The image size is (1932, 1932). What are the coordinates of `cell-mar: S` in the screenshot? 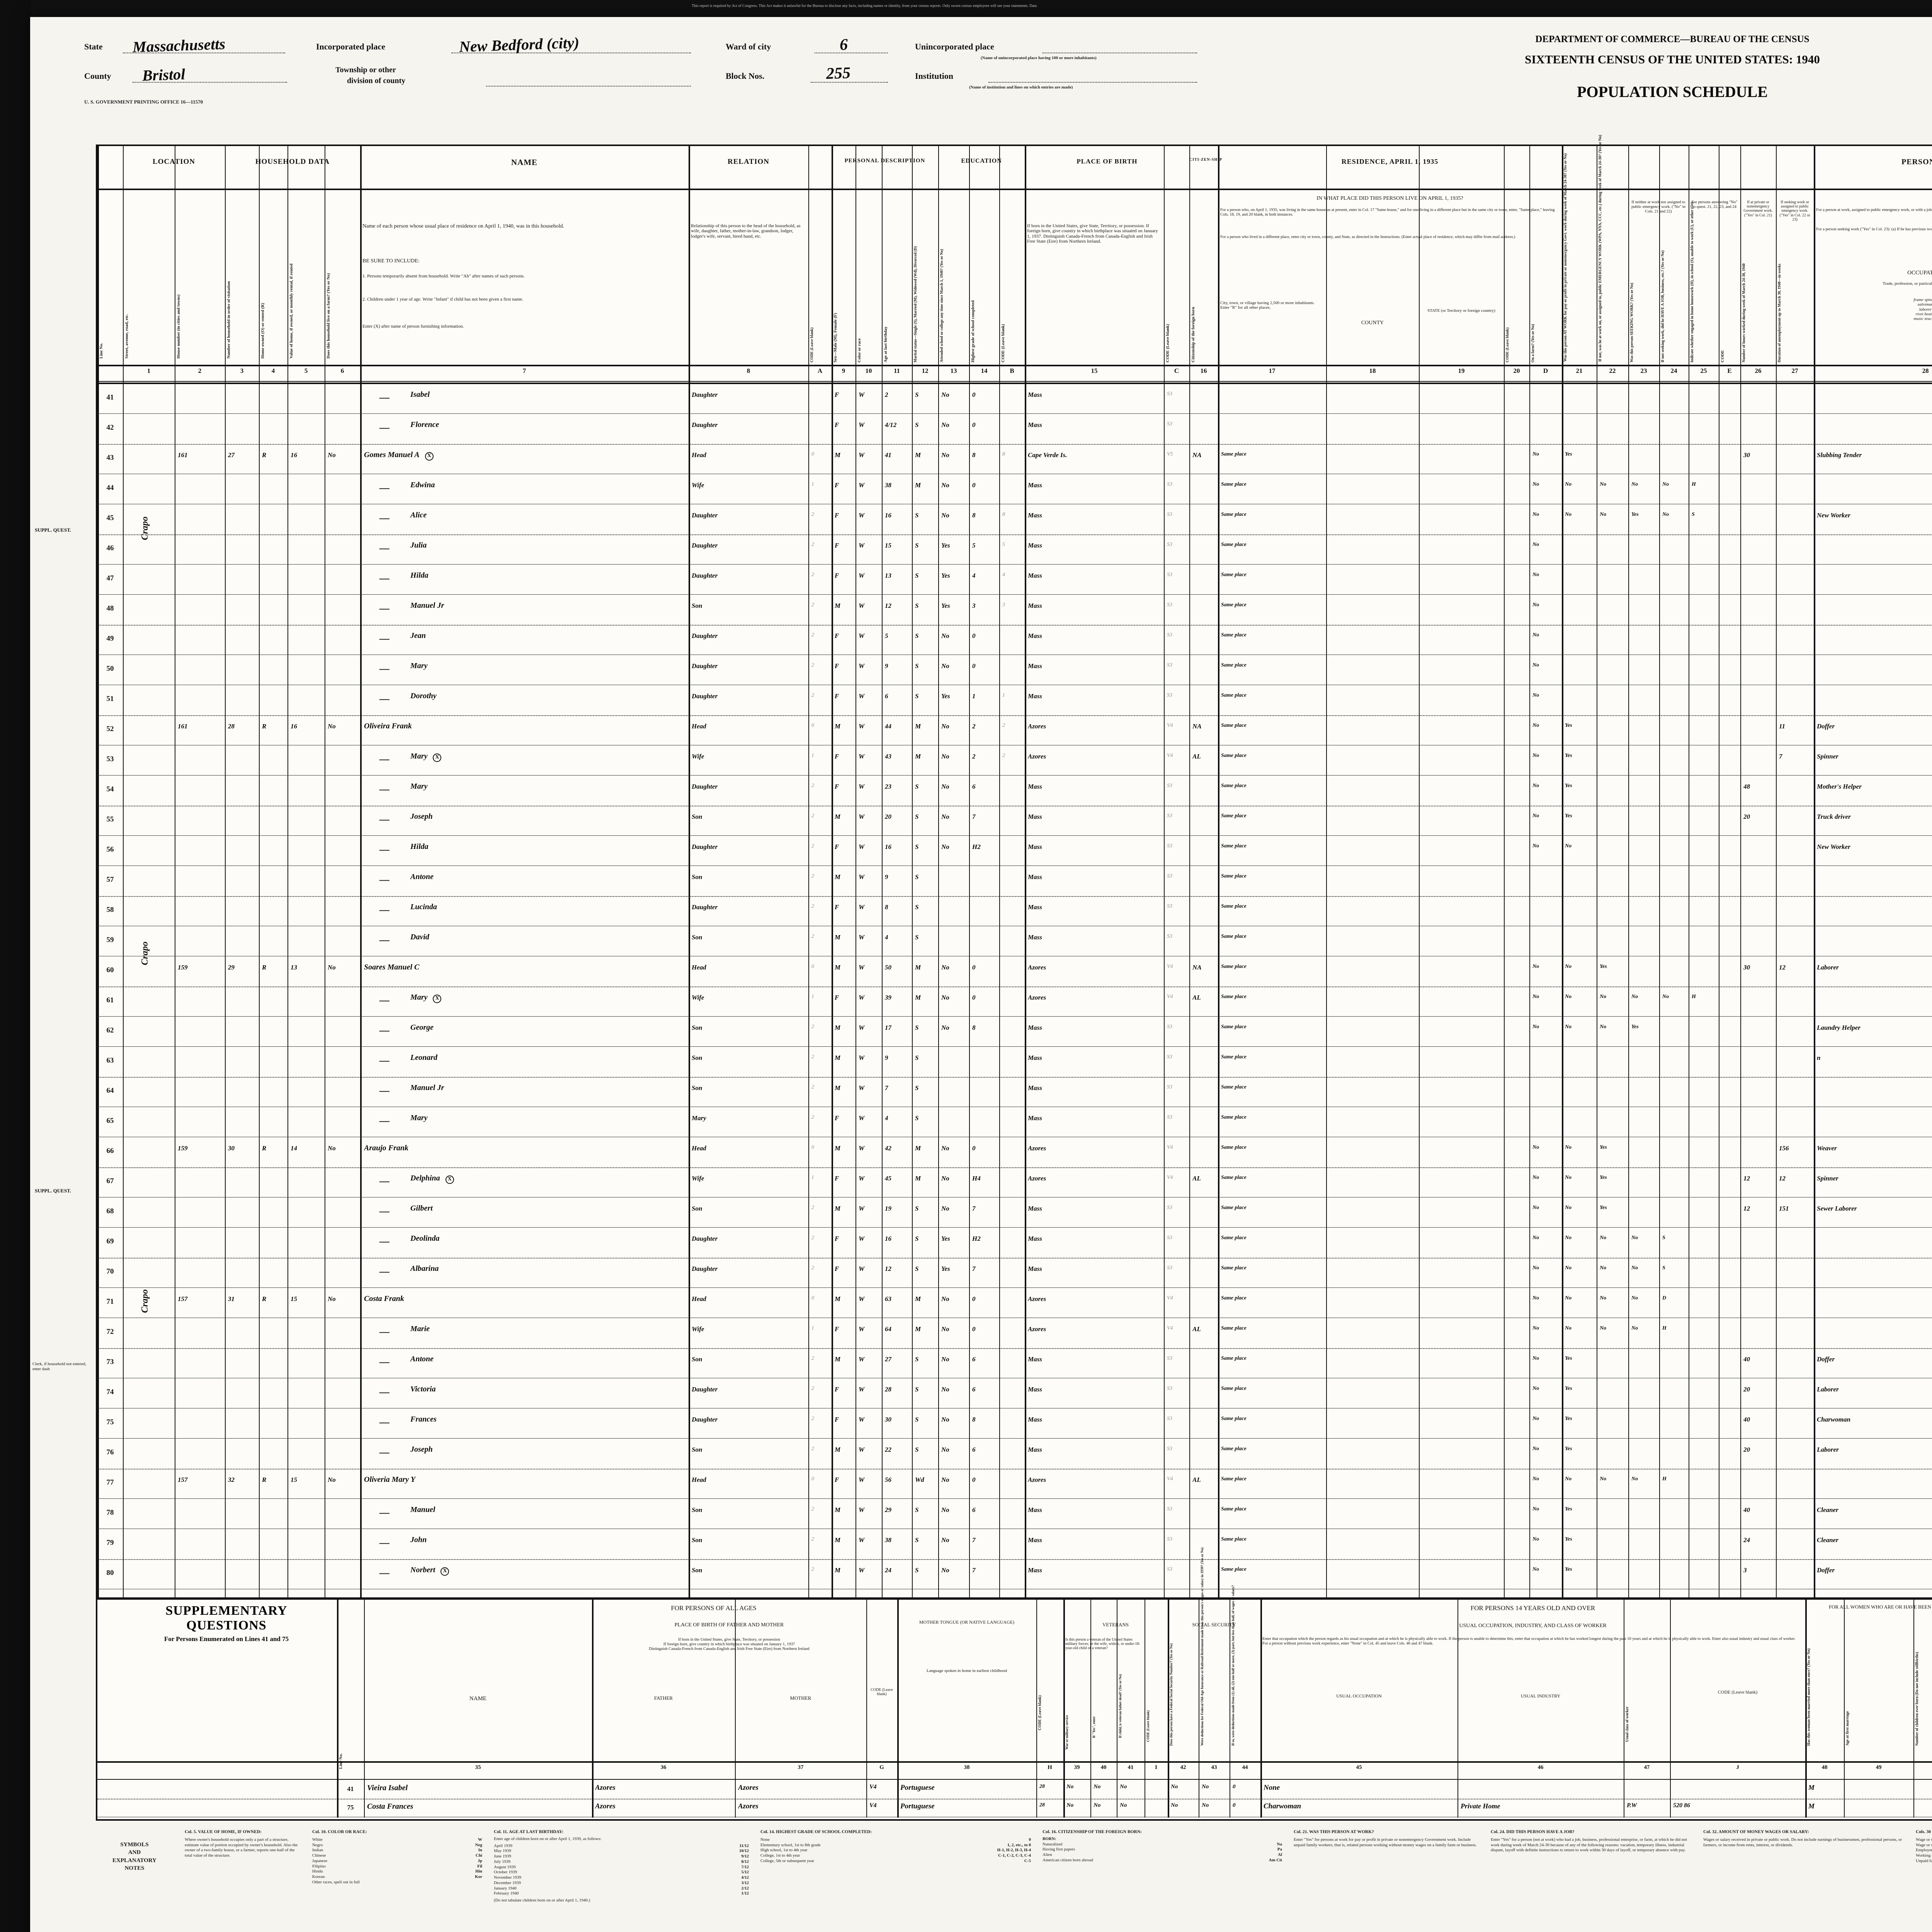 It's located at (917, 1269).